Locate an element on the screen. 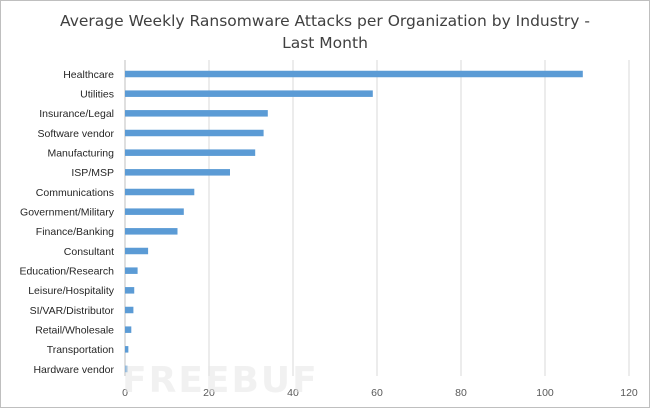  category-label-6: Communications is located at coordinates (75, 193).